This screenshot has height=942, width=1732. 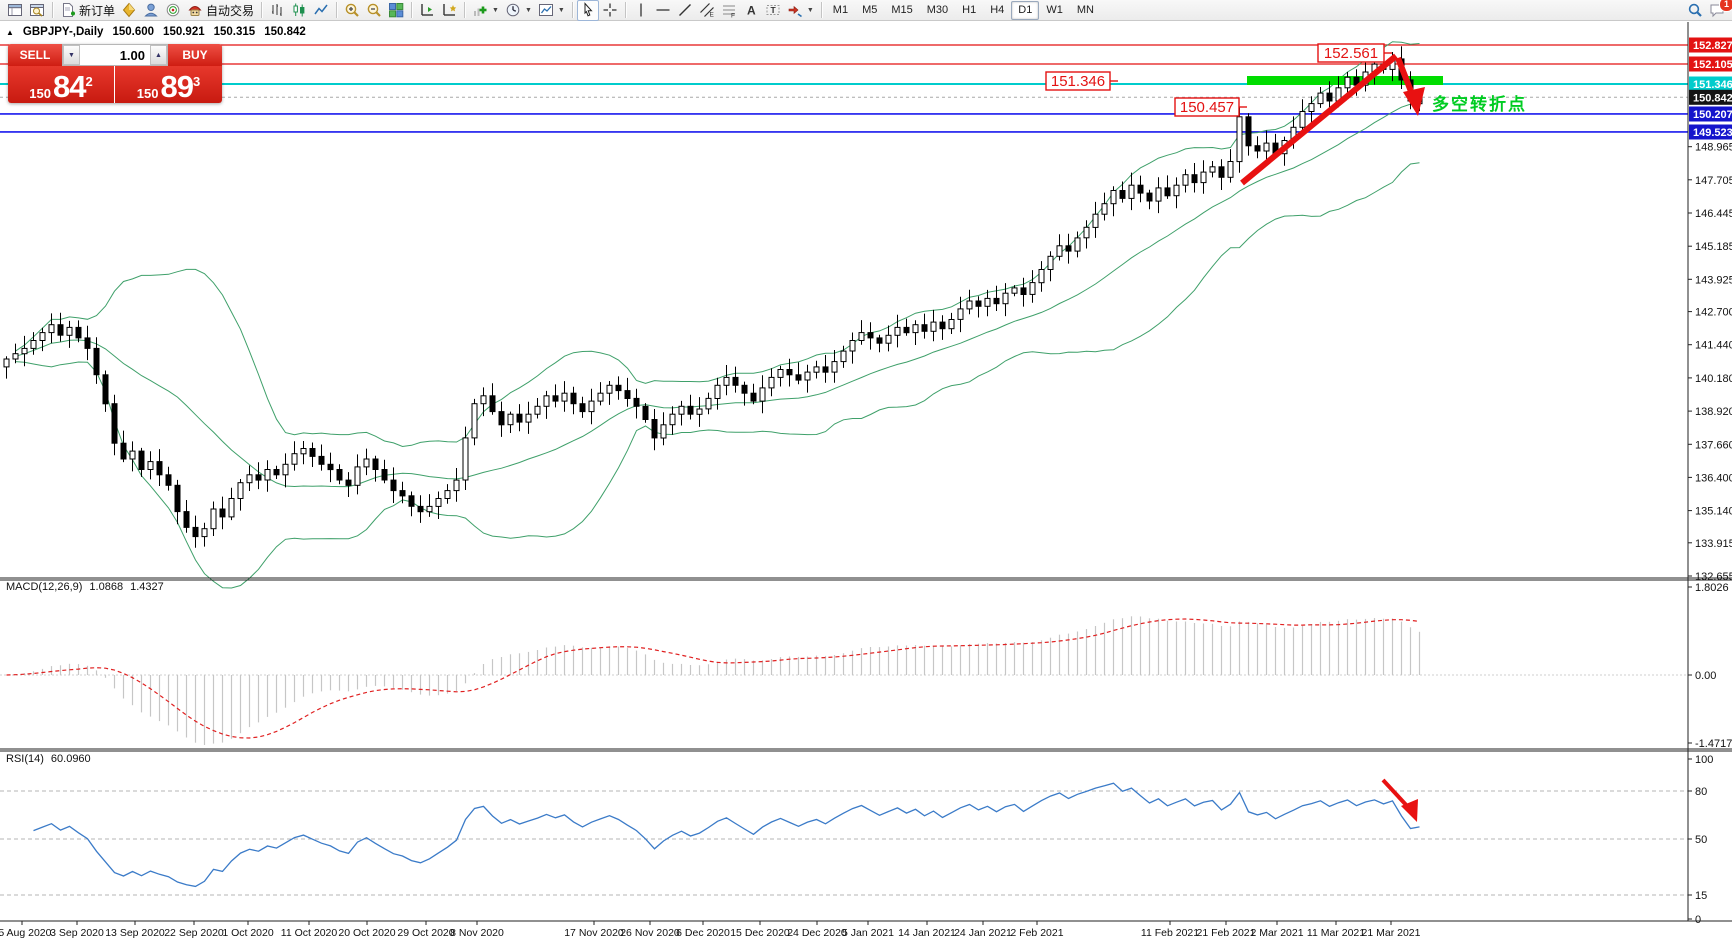 I want to click on volume-stepper: ▼ ▲, so click(x=115, y=55).